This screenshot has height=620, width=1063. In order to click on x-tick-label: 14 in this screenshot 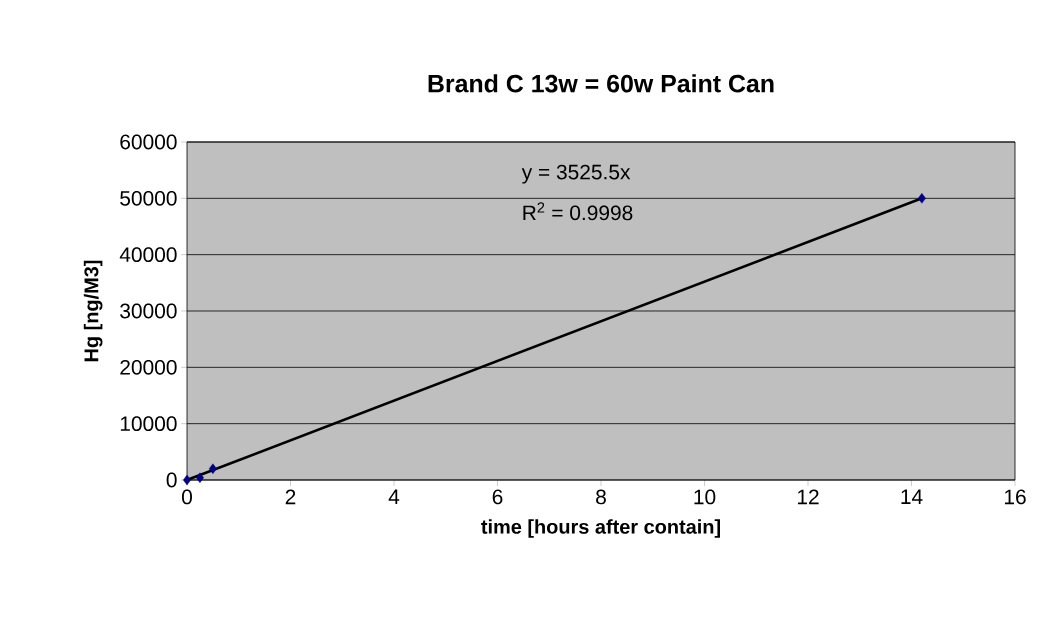, I will do `click(912, 496)`.